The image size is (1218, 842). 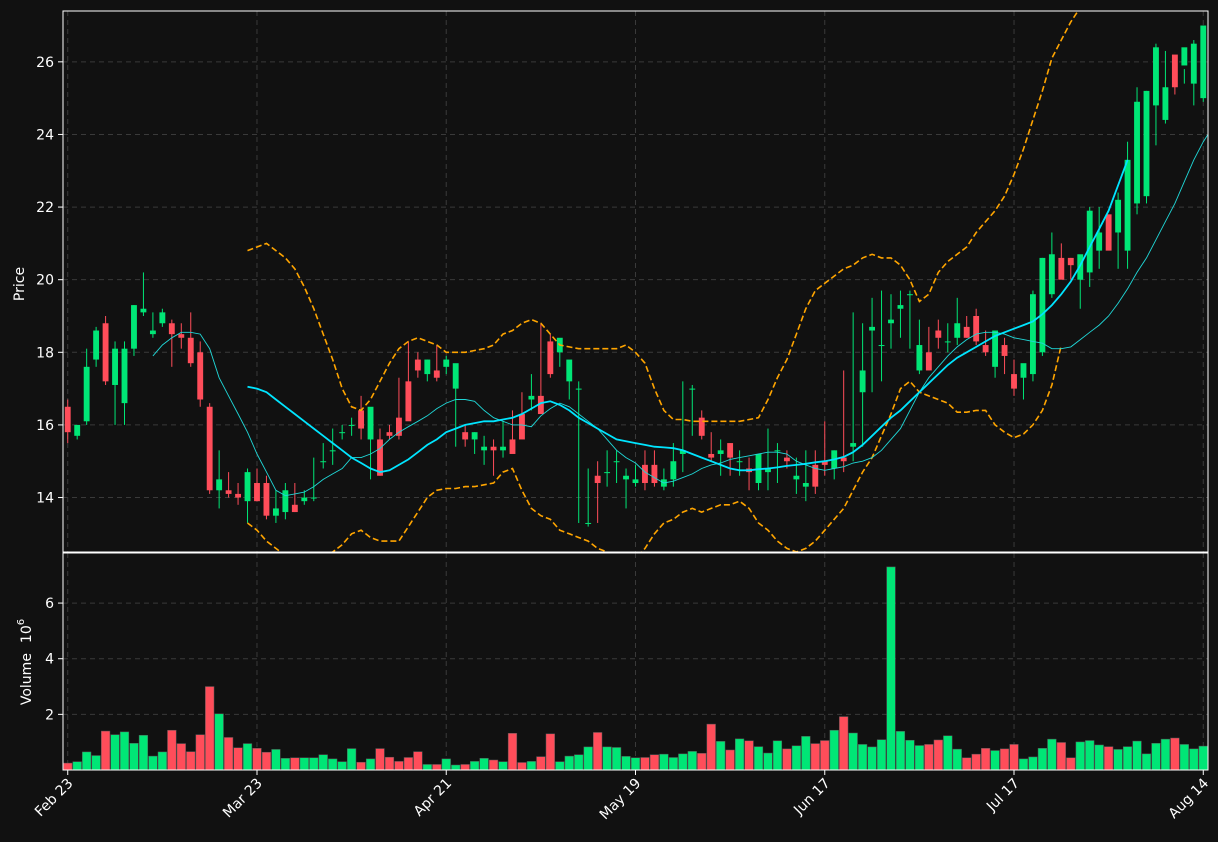 What do you see at coordinates (49, 604) in the screenshot?
I see `volume-tick-label: 6` at bounding box center [49, 604].